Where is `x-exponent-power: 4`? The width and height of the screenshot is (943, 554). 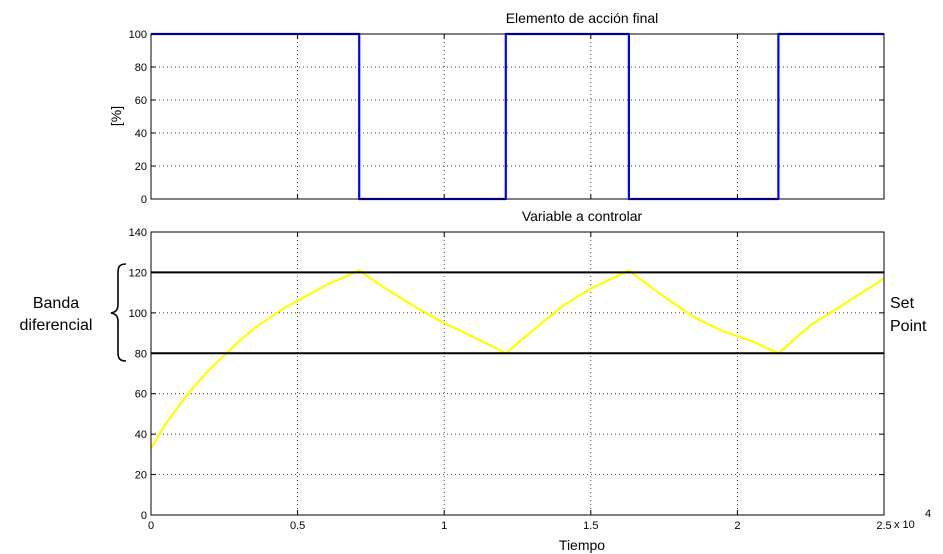
x-exponent-power: 4 is located at coordinates (928, 514).